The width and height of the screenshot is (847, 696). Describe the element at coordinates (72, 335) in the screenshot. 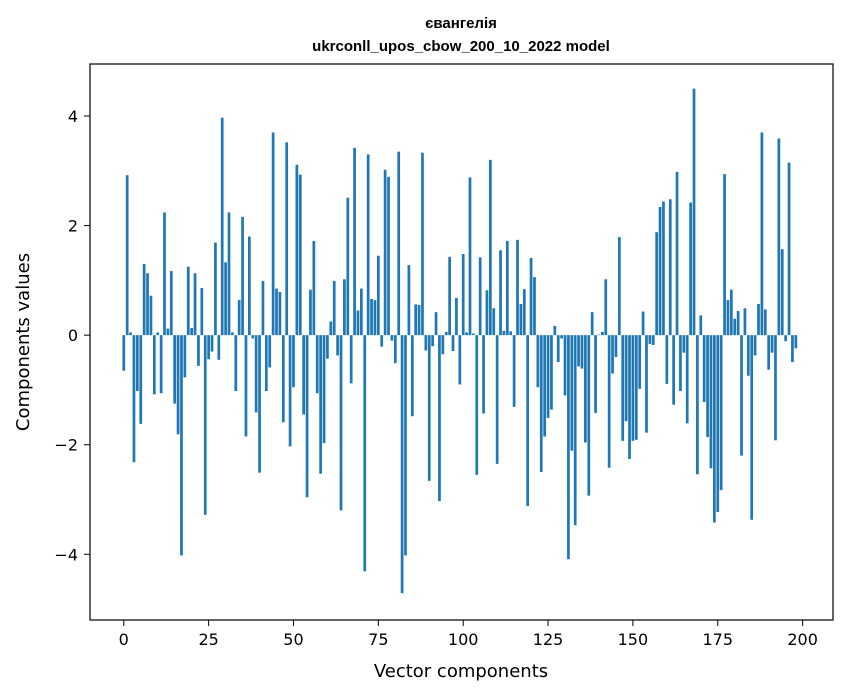

I see `y-axis-ticks: −4 −2 0 2 4` at that location.